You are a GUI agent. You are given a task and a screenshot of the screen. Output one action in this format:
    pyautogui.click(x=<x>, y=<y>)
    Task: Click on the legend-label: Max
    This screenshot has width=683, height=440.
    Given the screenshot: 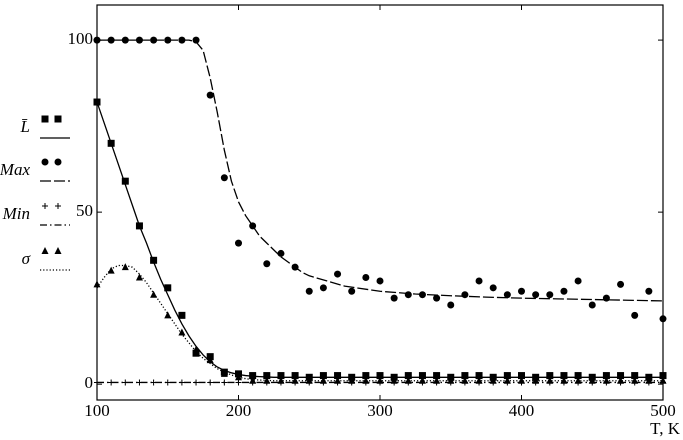 What is the action you would take?
    pyautogui.click(x=15, y=169)
    